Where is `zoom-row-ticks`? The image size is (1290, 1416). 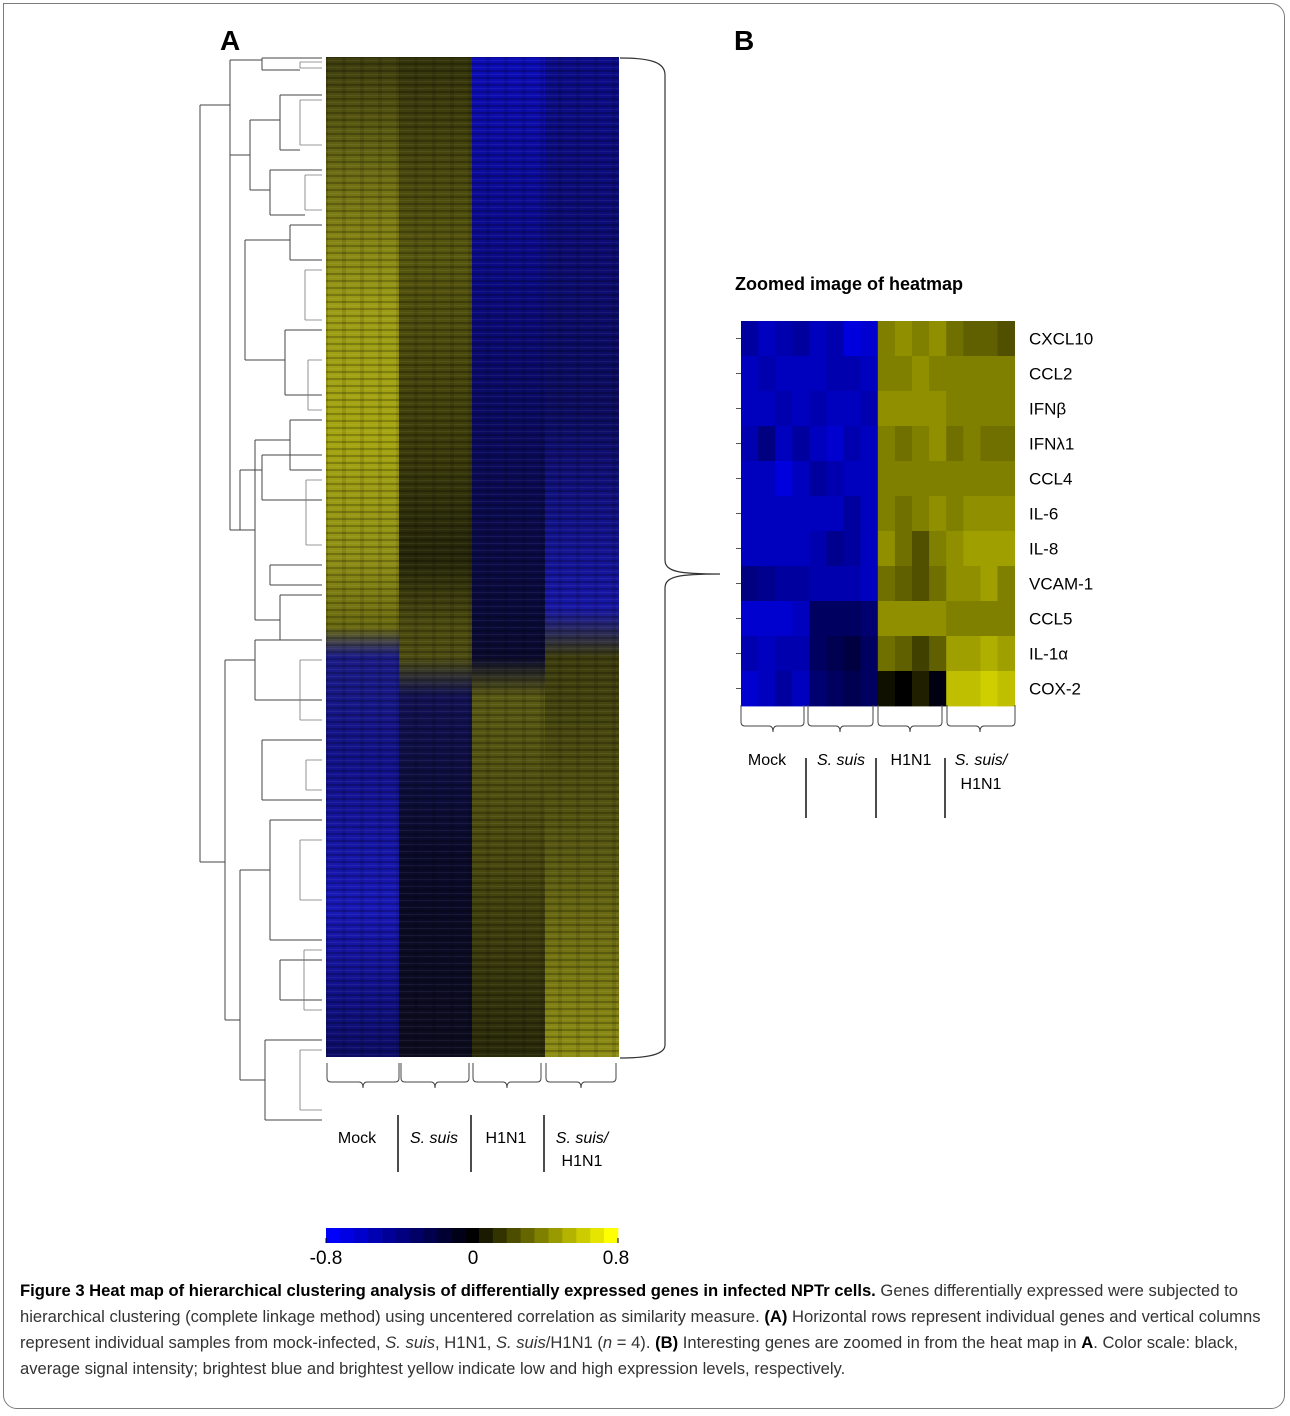
zoom-row-ticks is located at coordinates (738, 513).